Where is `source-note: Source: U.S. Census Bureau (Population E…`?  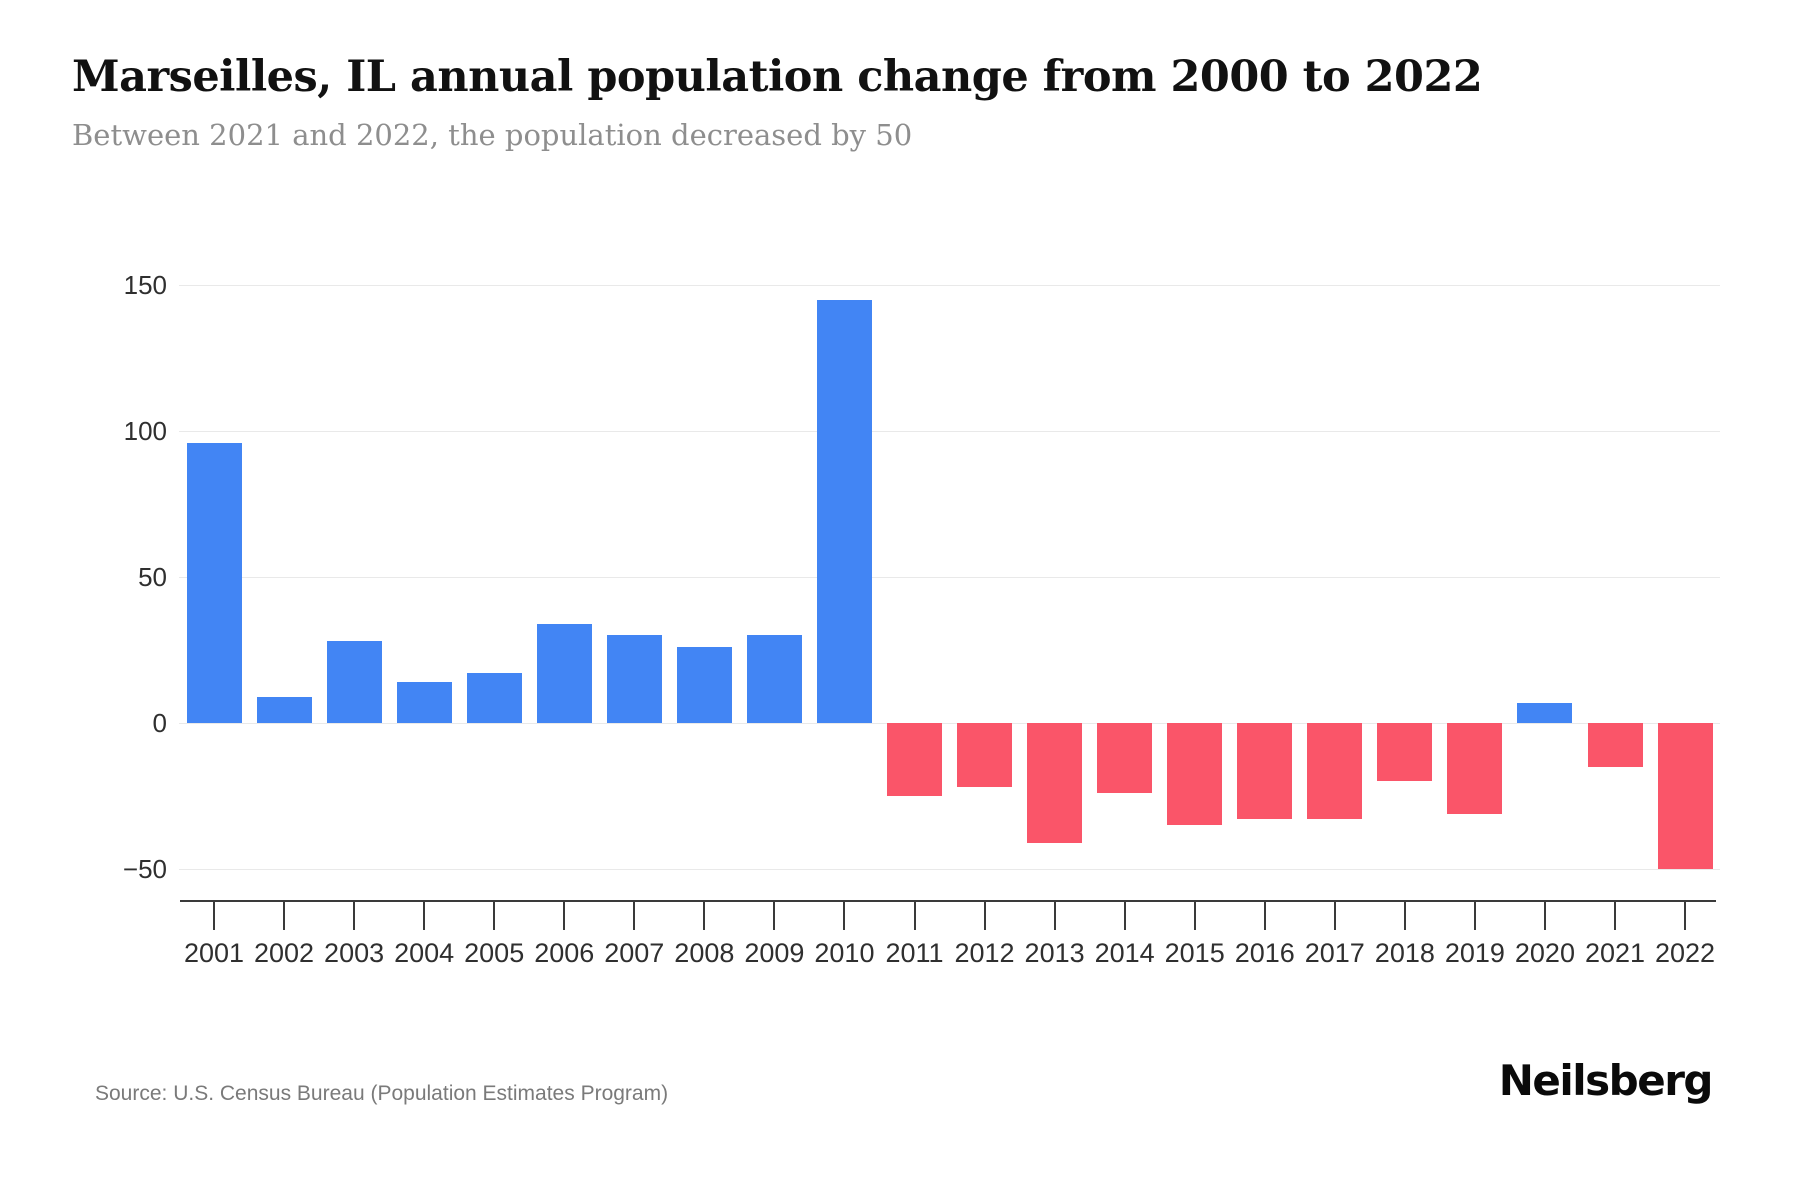 source-note: Source: U.S. Census Bureau (Population E… is located at coordinates (382, 1093).